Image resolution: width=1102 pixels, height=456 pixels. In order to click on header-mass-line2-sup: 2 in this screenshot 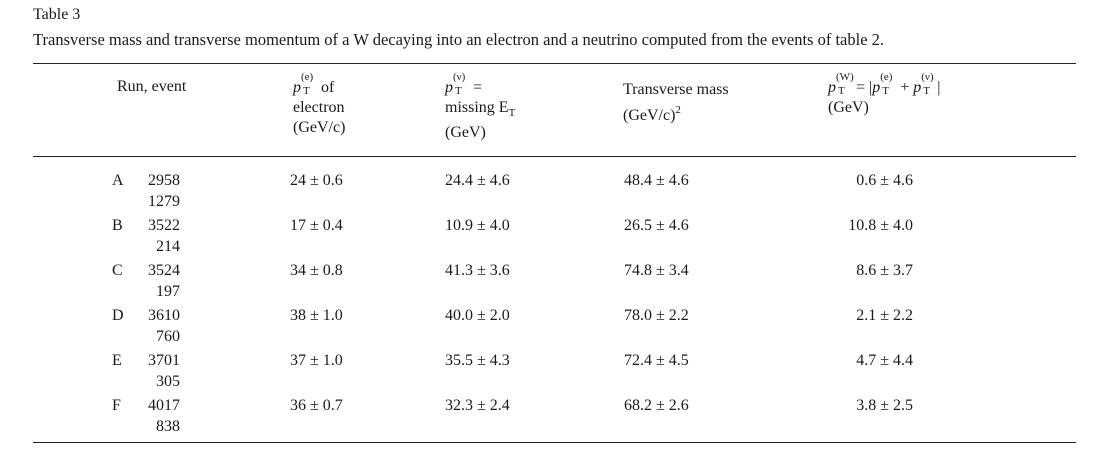, I will do `click(678, 110)`.